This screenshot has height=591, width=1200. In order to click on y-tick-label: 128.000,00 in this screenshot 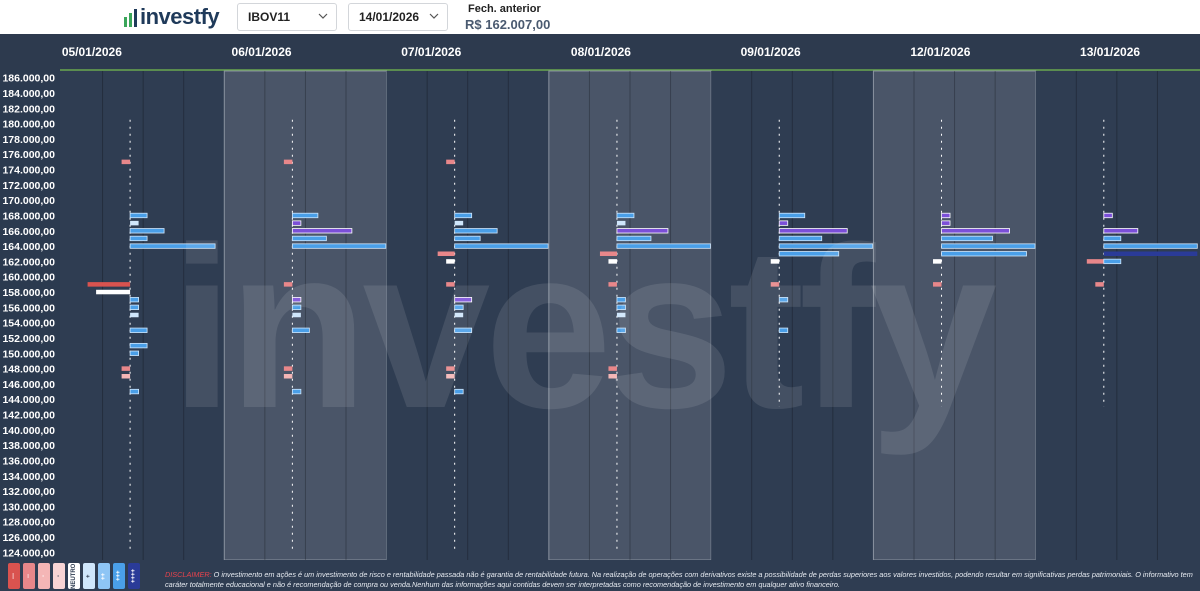, I will do `click(28, 523)`.